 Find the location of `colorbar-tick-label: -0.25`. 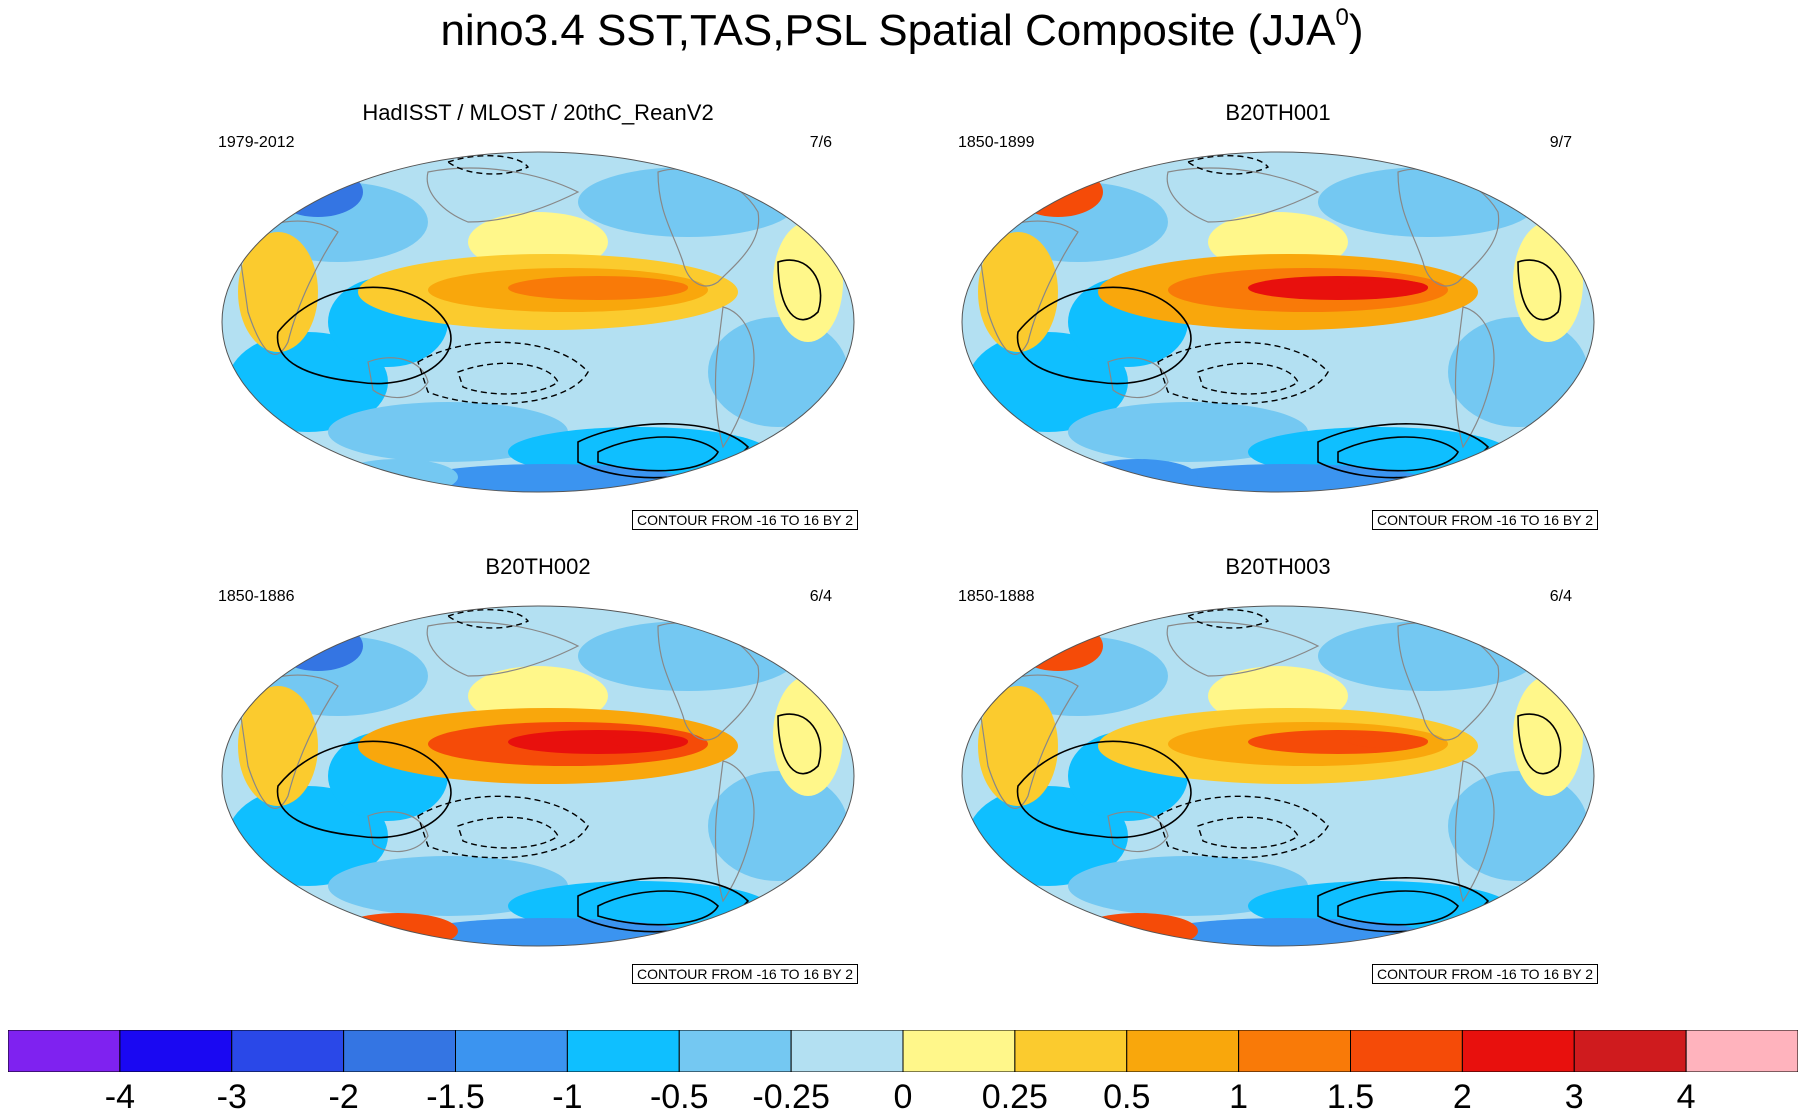

colorbar-tick-label: -0.25 is located at coordinates (791, 1097).